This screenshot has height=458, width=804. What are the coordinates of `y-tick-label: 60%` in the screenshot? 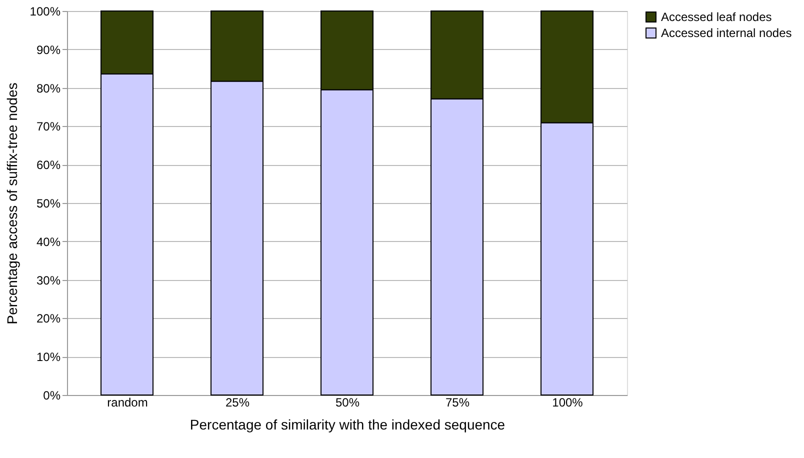 It's located at (48, 165).